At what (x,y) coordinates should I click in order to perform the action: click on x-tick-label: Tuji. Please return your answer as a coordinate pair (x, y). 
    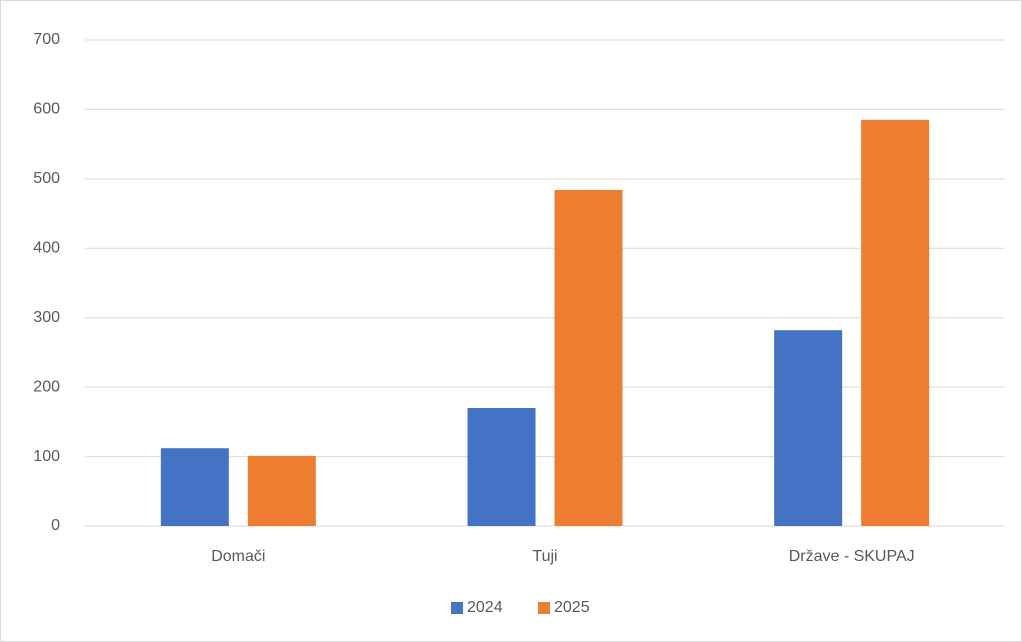
    Looking at the image, I should click on (544, 556).